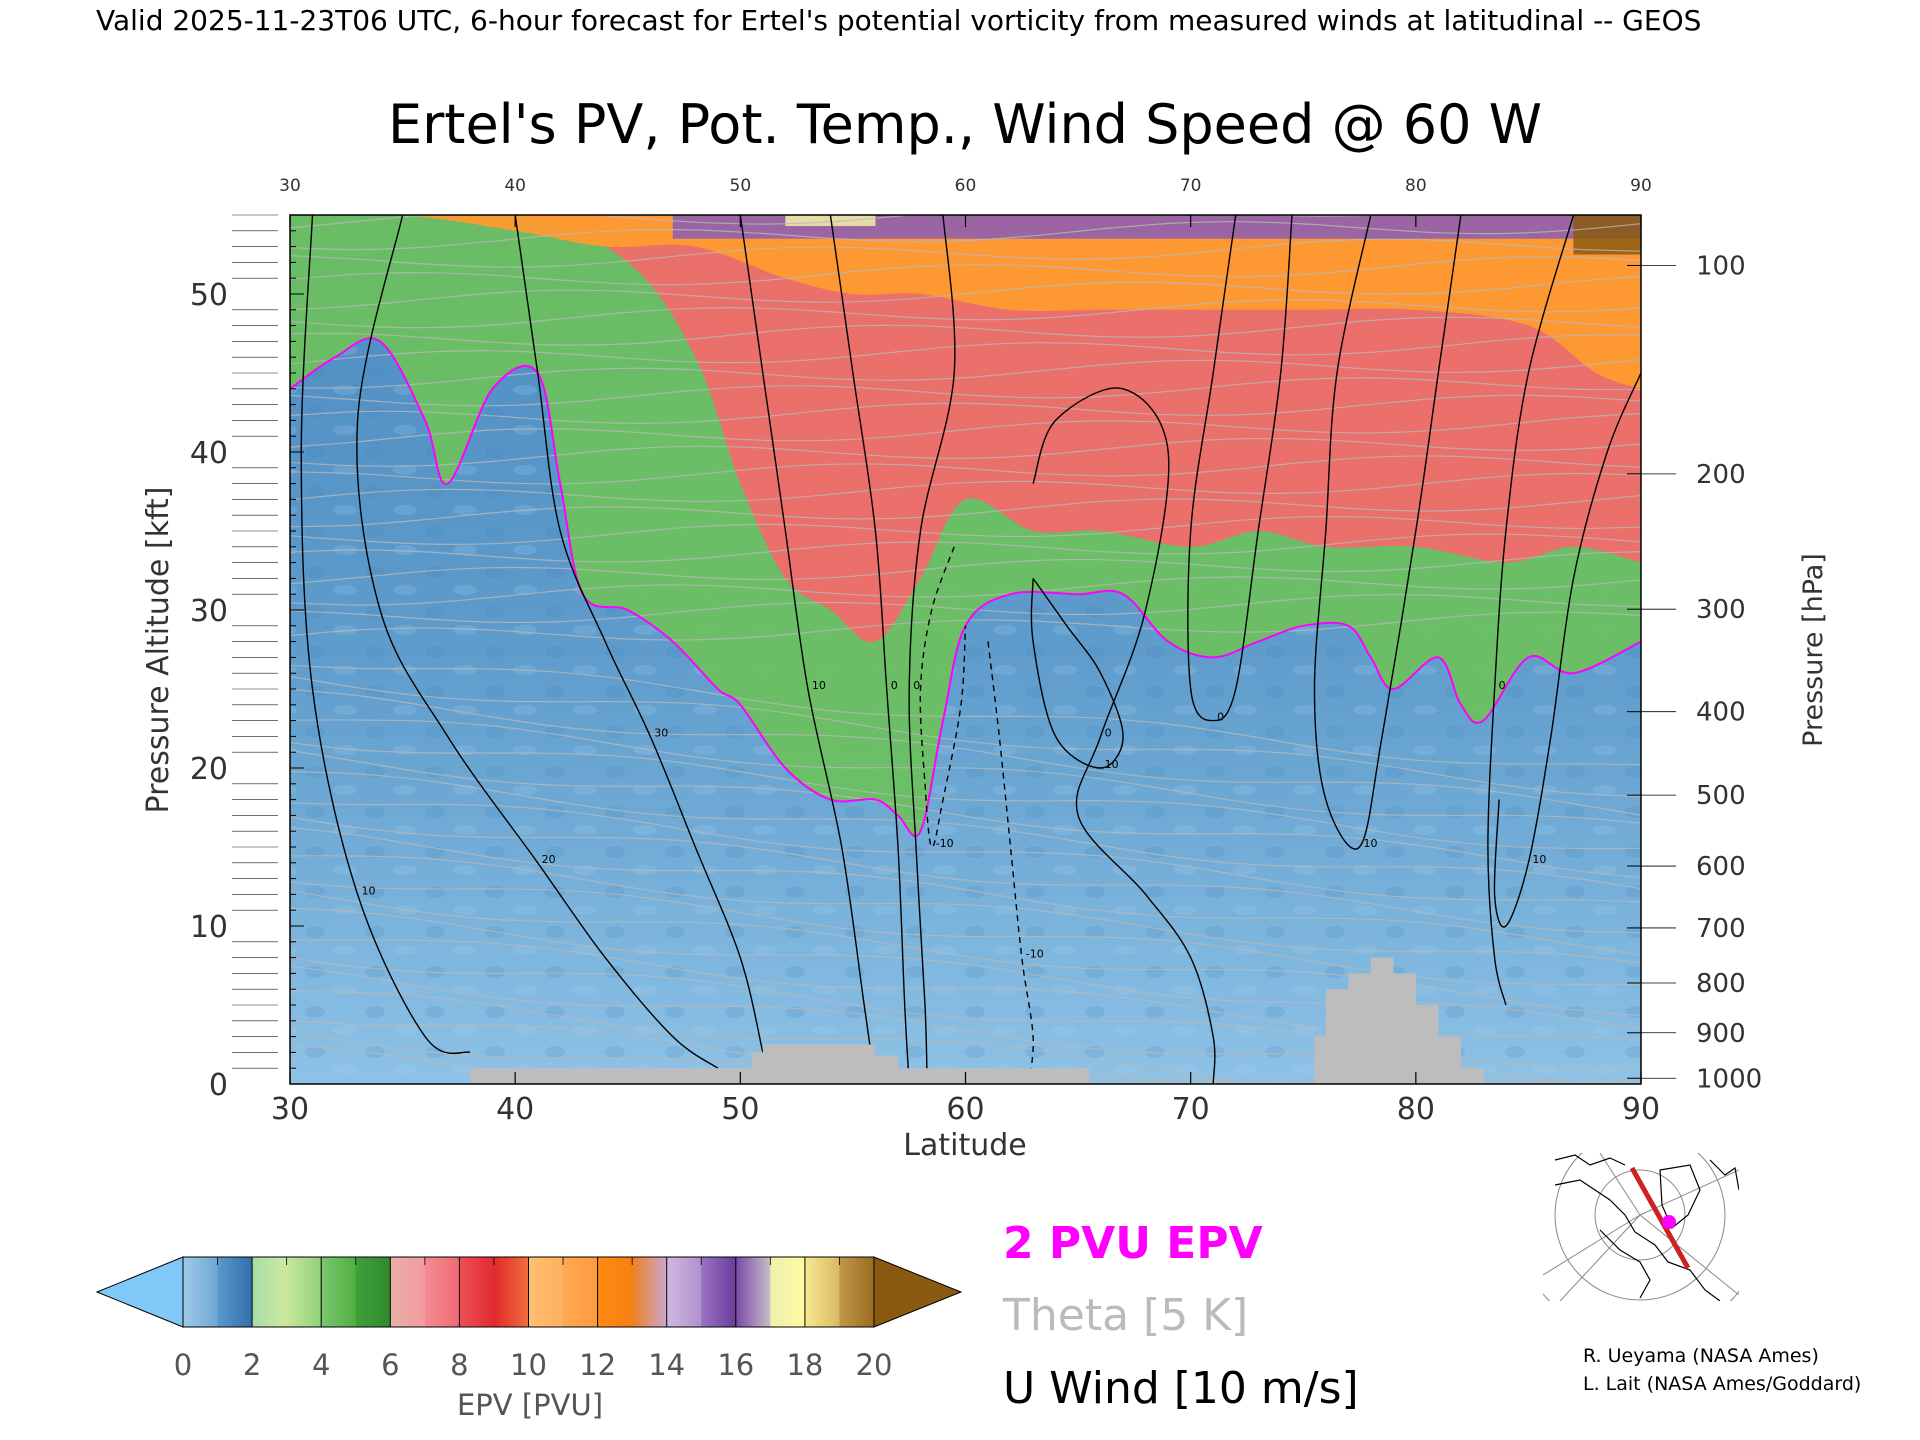 The width and height of the screenshot is (1920, 1440). Describe the element at coordinates (1416, 186) in the screenshot. I see `x-tick-label-top: 80` at that location.